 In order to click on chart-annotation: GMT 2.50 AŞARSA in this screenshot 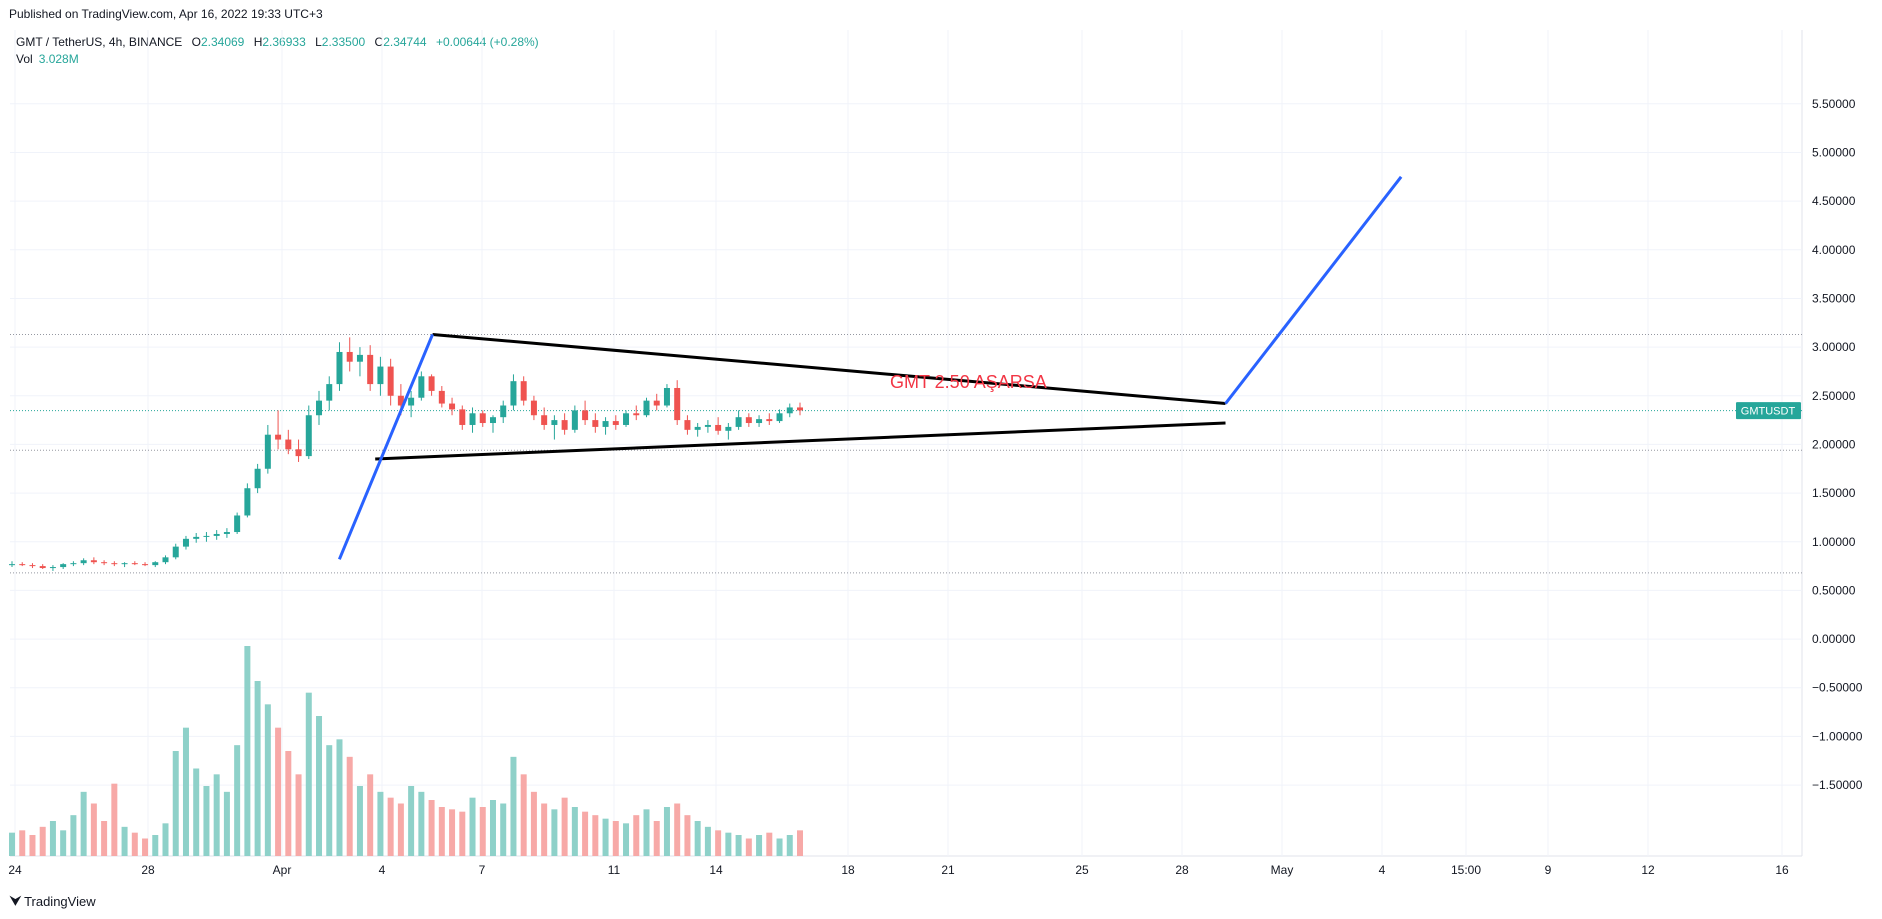, I will do `click(968, 382)`.